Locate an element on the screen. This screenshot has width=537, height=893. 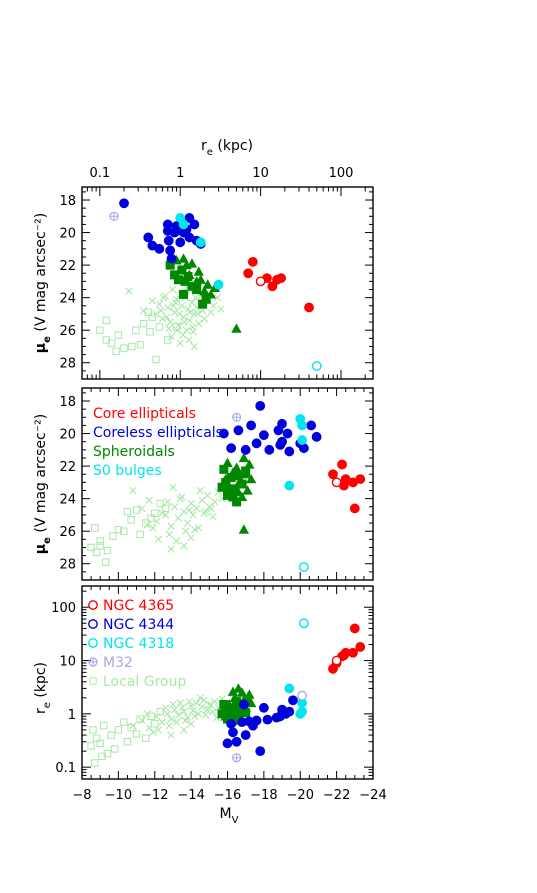
panel-3-legend: NGC 4365 NGC 4344 NGC 4318 M32 Local Group is located at coordinates (137, 644).